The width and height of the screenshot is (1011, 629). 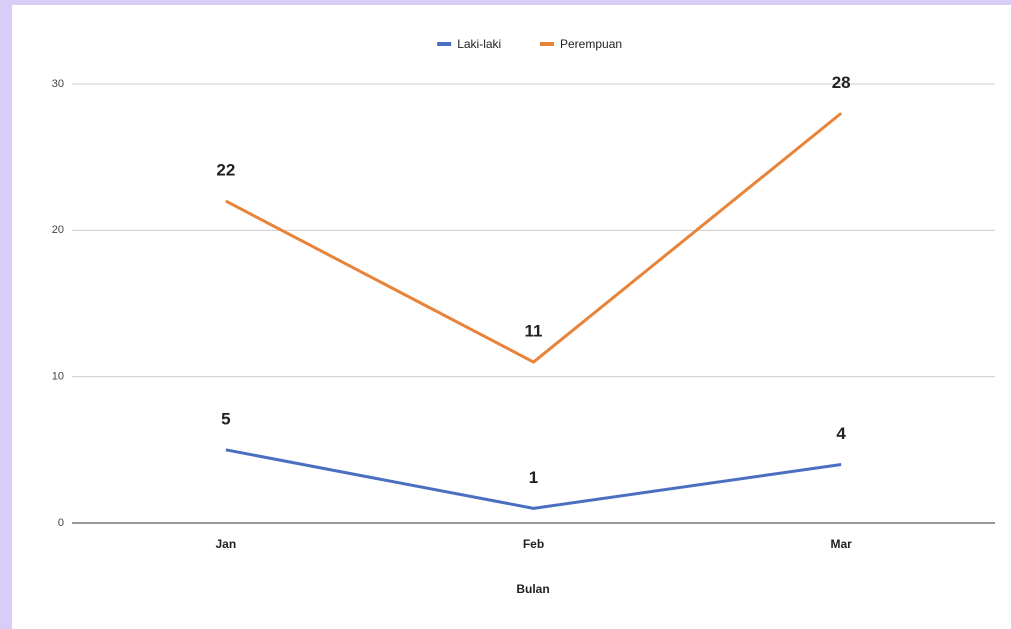 What do you see at coordinates (61, 523) in the screenshot?
I see `y-tick-label: 0` at bounding box center [61, 523].